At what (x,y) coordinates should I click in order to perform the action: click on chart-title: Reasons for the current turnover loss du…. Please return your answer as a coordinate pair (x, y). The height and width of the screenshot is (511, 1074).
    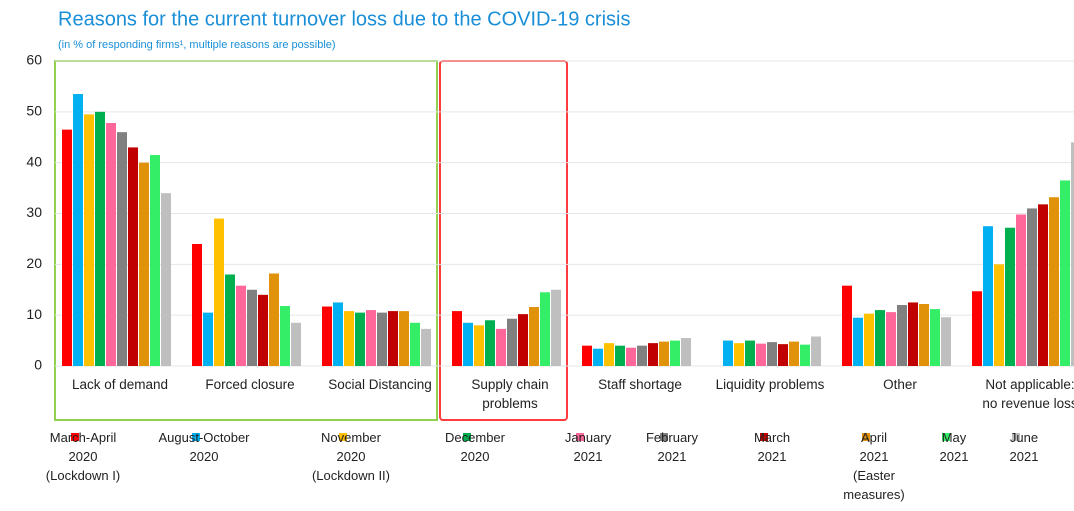
    Looking at the image, I should click on (344, 19).